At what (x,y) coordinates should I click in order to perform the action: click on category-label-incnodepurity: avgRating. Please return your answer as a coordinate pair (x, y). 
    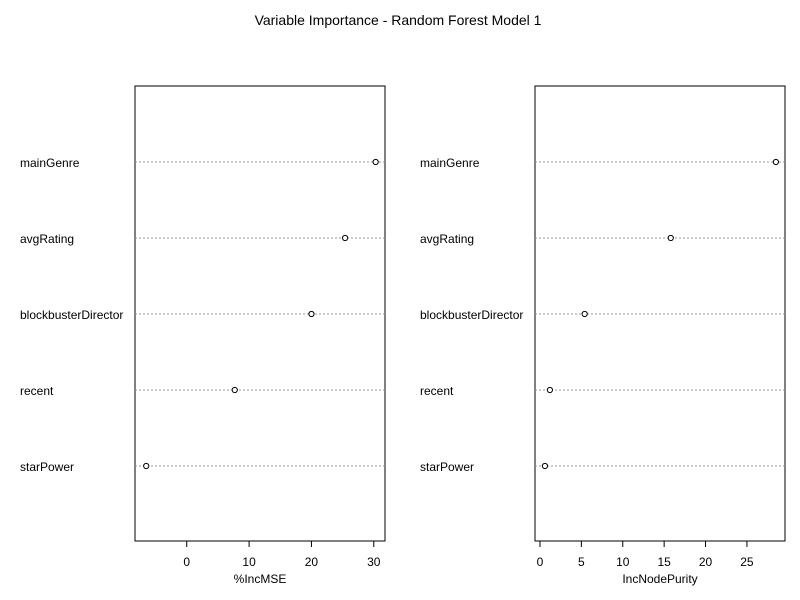
    Looking at the image, I should click on (447, 239).